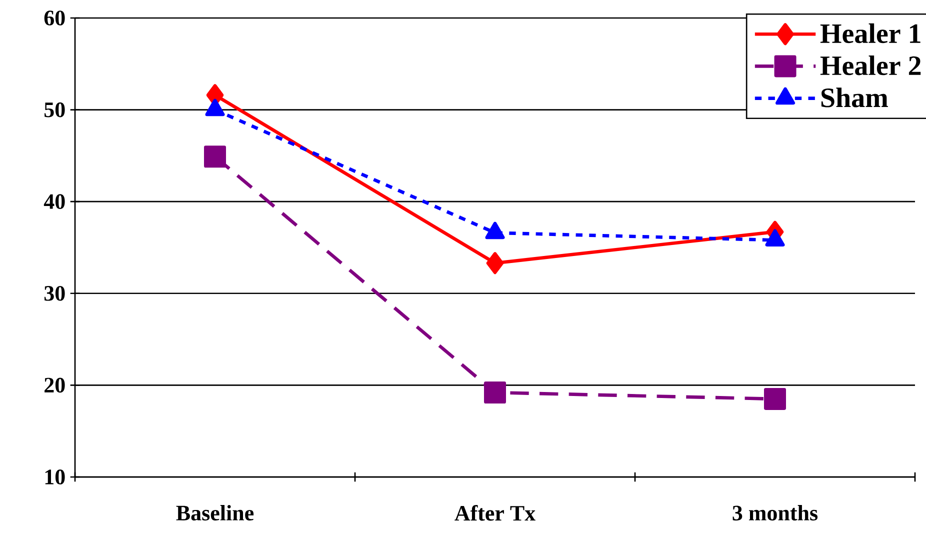 This screenshot has height=552, width=926. What do you see at coordinates (854, 98) in the screenshot?
I see `legend-label: Sham` at bounding box center [854, 98].